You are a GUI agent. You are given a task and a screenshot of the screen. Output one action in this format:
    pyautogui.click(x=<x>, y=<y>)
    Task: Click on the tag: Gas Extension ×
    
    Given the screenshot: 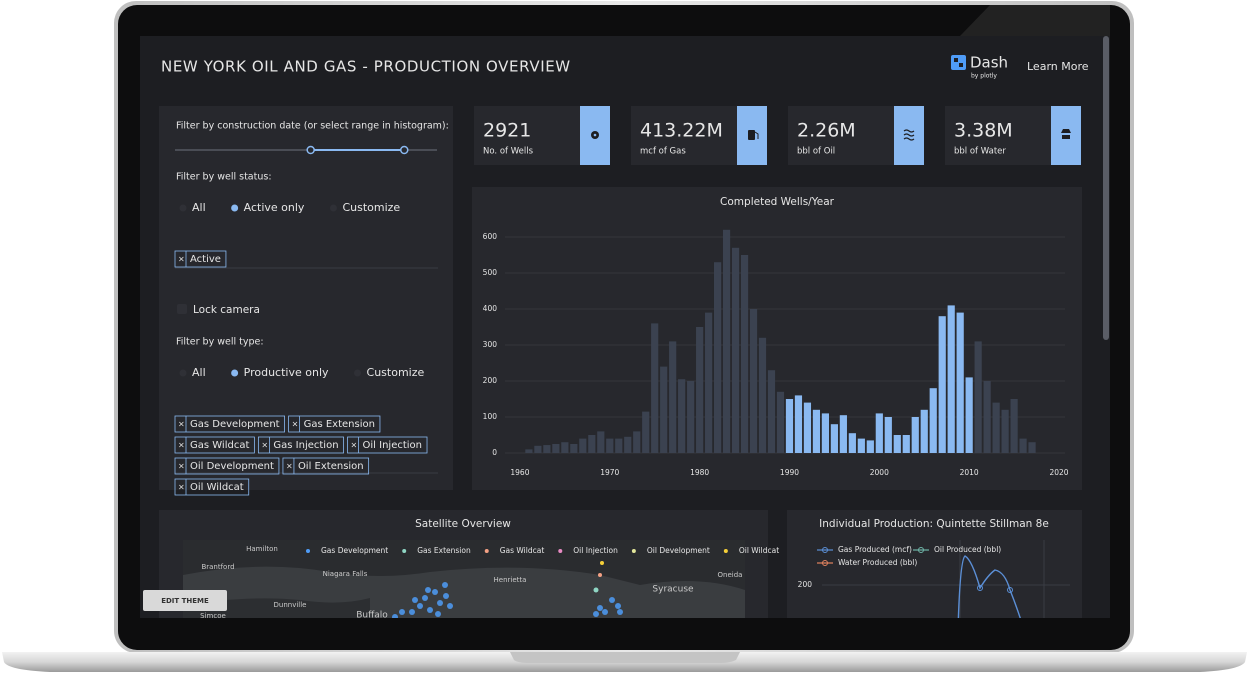 What is the action you would take?
    pyautogui.click(x=334, y=424)
    